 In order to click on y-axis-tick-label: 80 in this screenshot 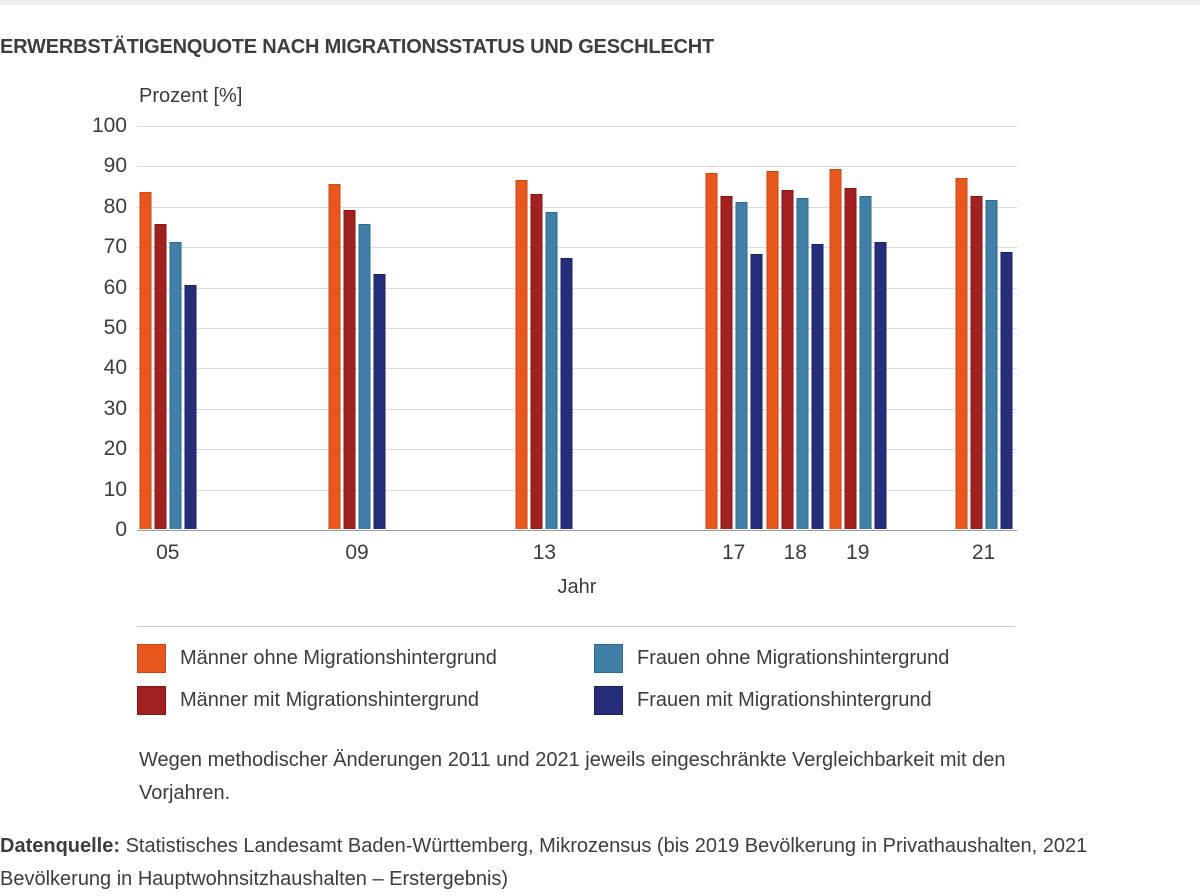, I will do `click(115, 206)`.